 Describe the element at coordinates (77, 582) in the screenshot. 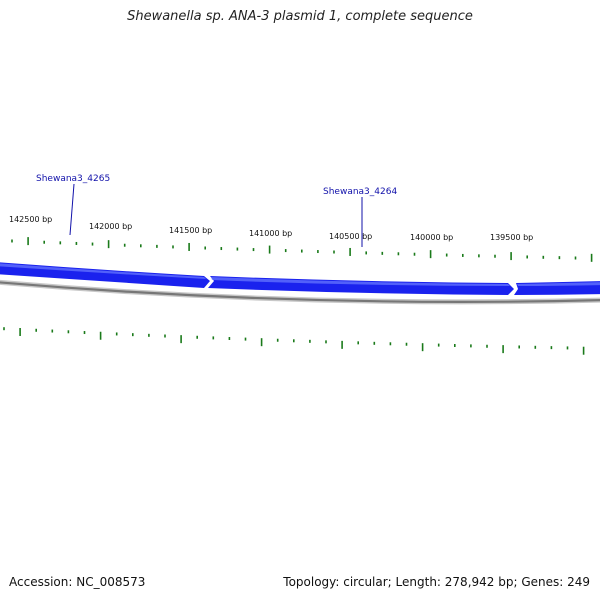

I see `accession-text: Accession: NC_008573` at that location.